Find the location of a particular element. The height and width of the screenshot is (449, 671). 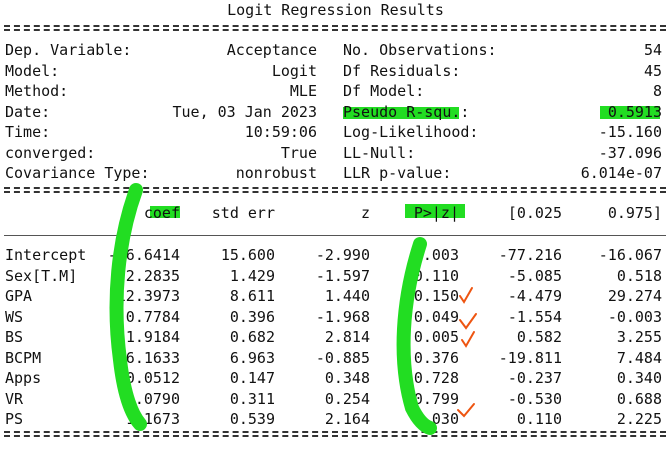

coef-column-bracket-stroke is located at coordinates (128, 307).